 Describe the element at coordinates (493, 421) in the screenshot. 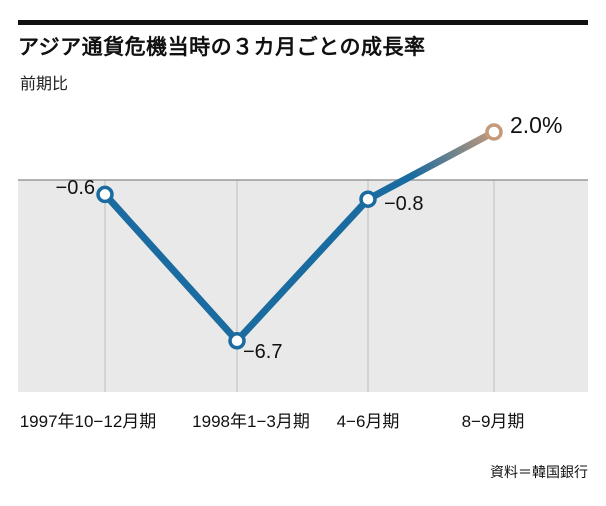

I see `x-axis-label-1998-q3: 8−9月期` at that location.